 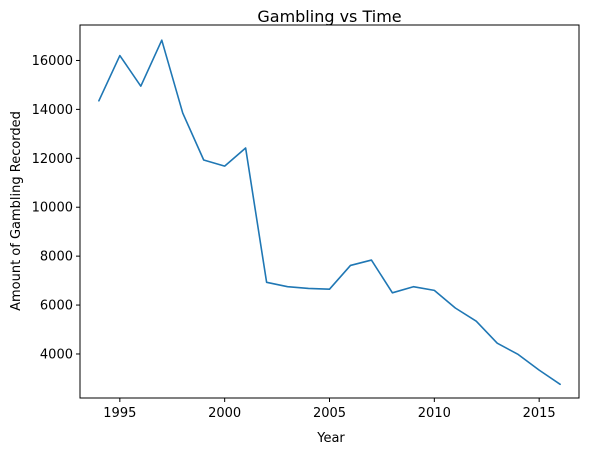 I want to click on y-axis-title: Amount of Gambling Recorded, so click(x=16, y=211).